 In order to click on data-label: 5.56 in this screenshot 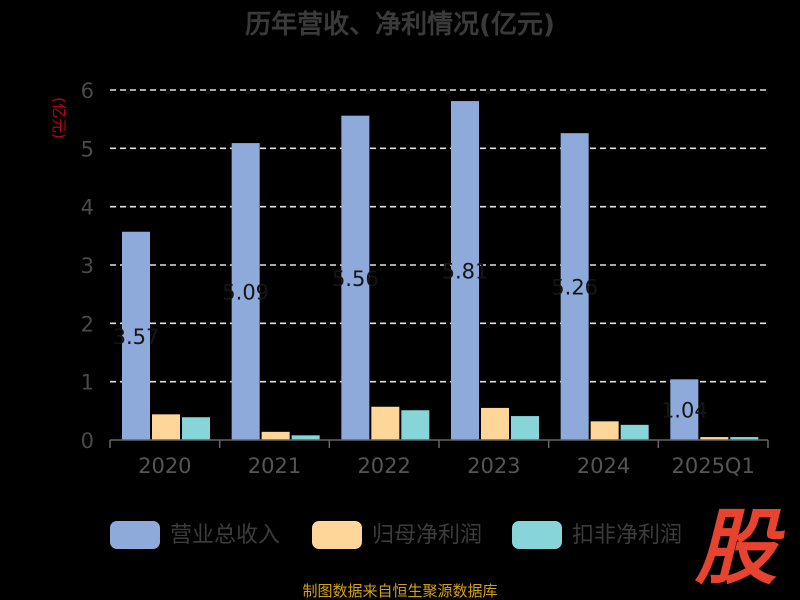, I will do `click(355, 279)`.